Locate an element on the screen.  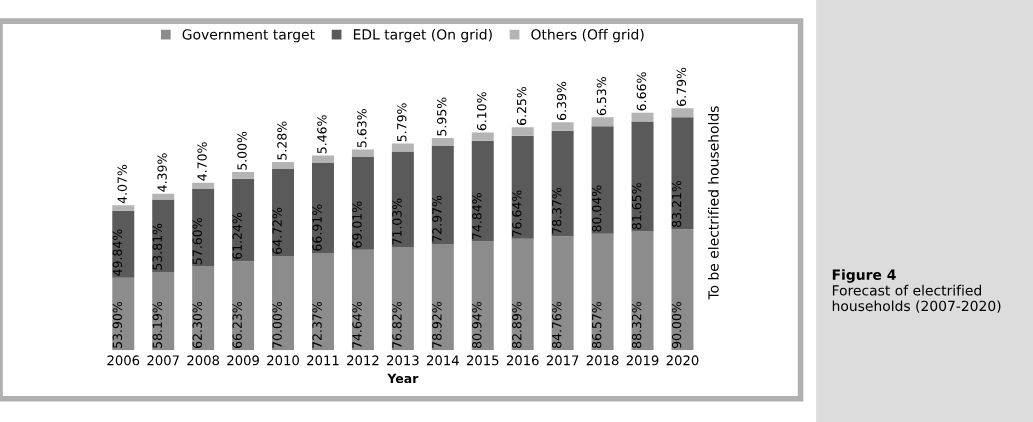
data-label: 6.39% is located at coordinates (561, 101).